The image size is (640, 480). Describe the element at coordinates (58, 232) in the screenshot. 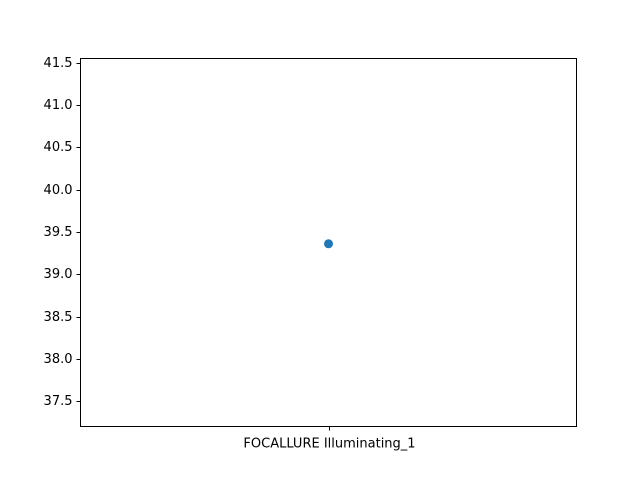

I see `y-tick-label: 39.5` at that location.